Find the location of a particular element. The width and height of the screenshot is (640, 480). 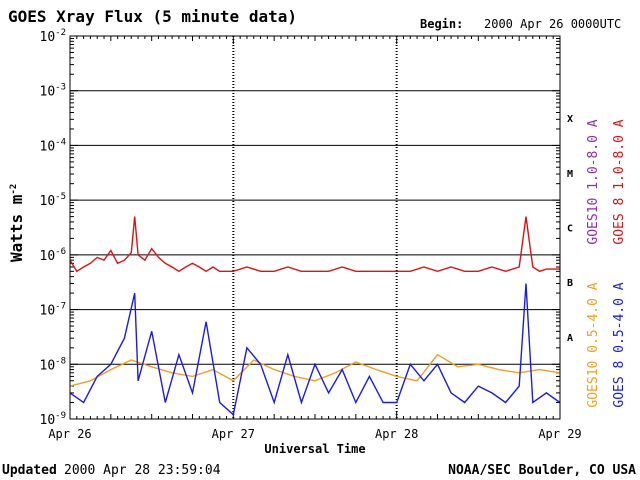

updated-label: Updated is located at coordinates (29, 470).